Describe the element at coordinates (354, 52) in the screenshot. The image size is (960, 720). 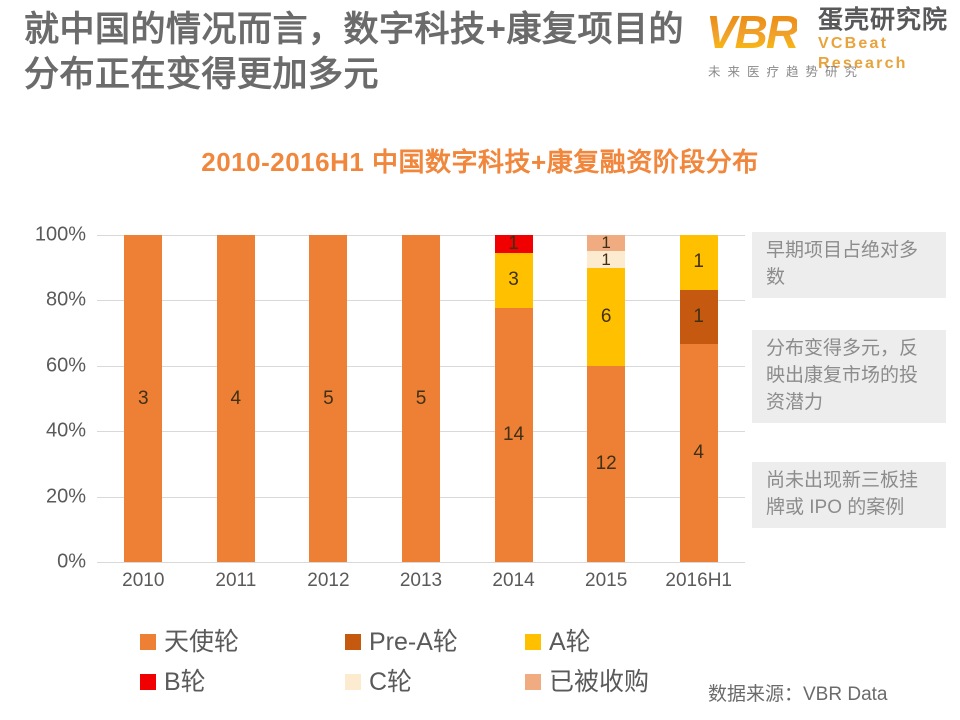
I see `page-title: 就中国的情况而言，数字科技+康复项目的分布正在变得更加多元` at that location.